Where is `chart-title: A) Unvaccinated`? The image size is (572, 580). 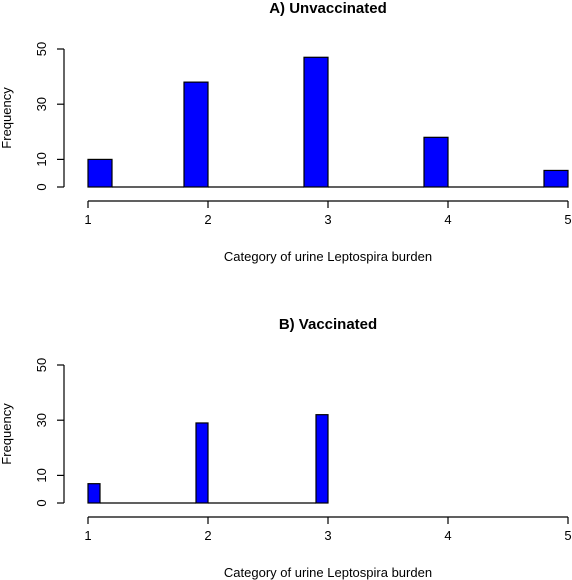 chart-title: A) Unvaccinated is located at coordinates (328, 8).